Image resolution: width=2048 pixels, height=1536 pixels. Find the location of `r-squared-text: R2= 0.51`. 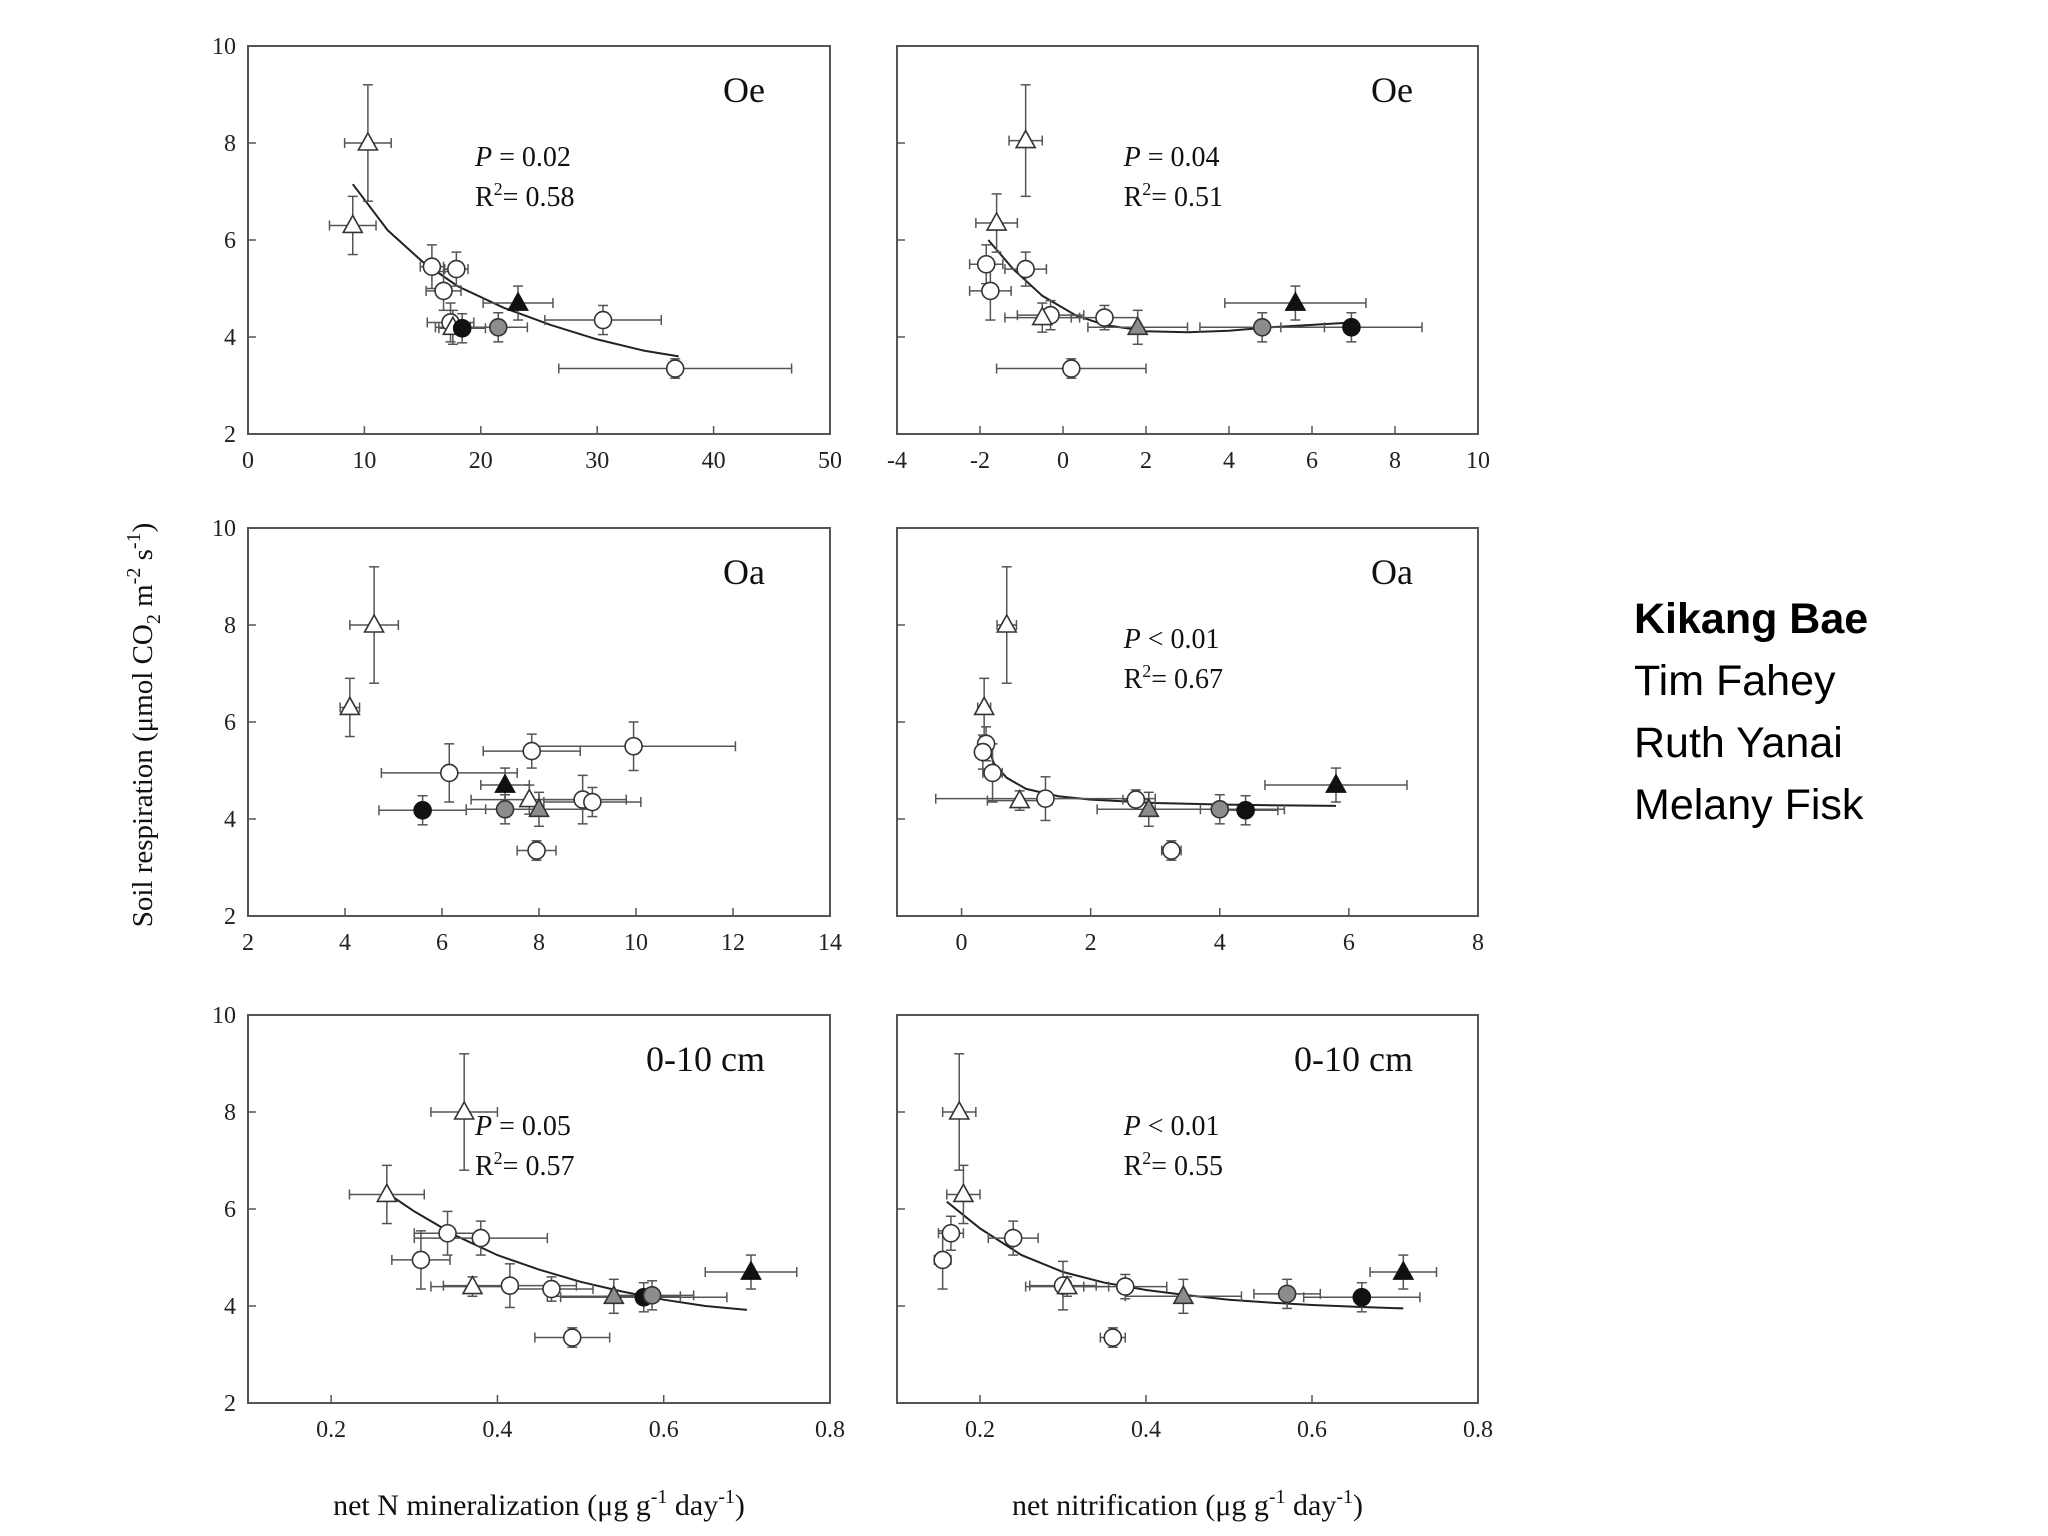

r-squared-text: R2= 0.51 is located at coordinates (1173, 196).